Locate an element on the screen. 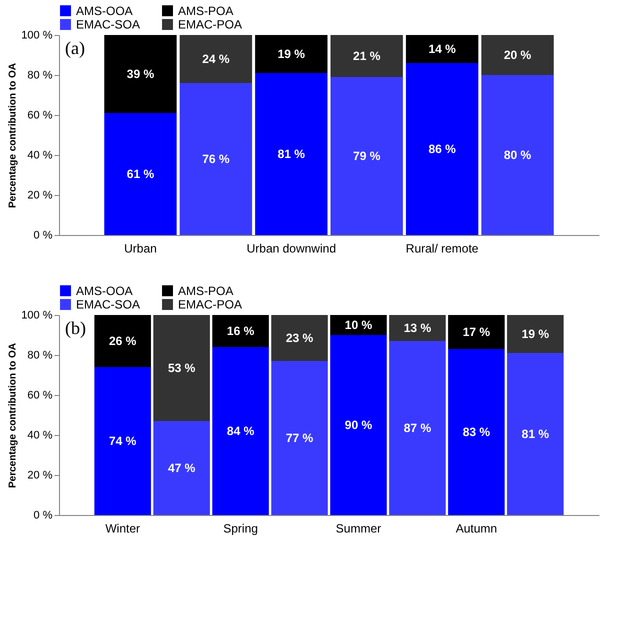 The height and width of the screenshot is (639, 635). data-label: 76 % is located at coordinates (216, 159).